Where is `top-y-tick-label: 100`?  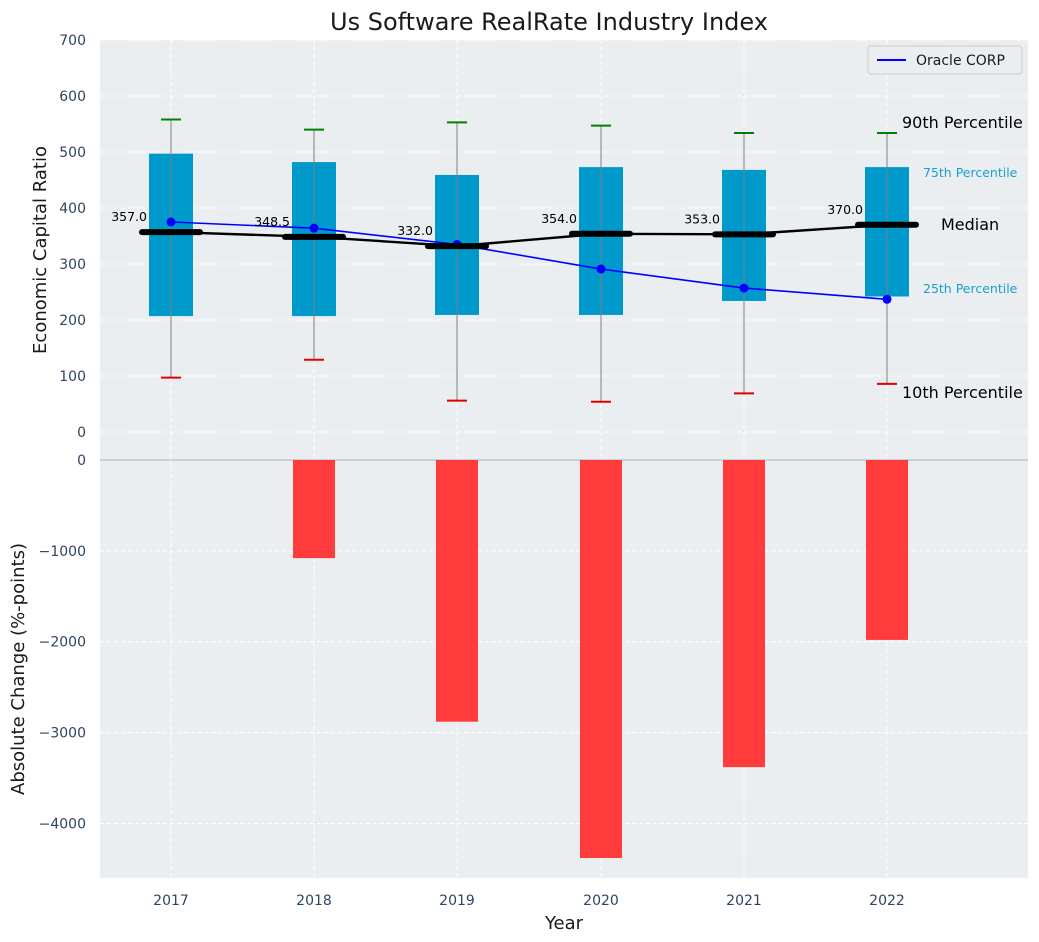 top-y-tick-label: 100 is located at coordinates (72, 377).